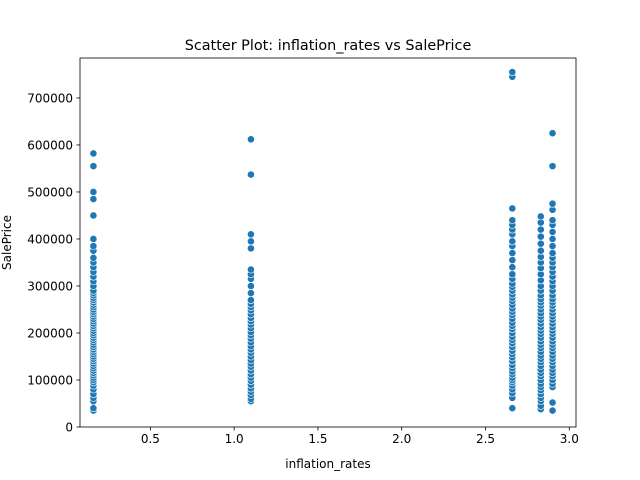 This screenshot has width=640, height=480. Describe the element at coordinates (50, 333) in the screenshot. I see `y-tick-label: 200000` at that location.